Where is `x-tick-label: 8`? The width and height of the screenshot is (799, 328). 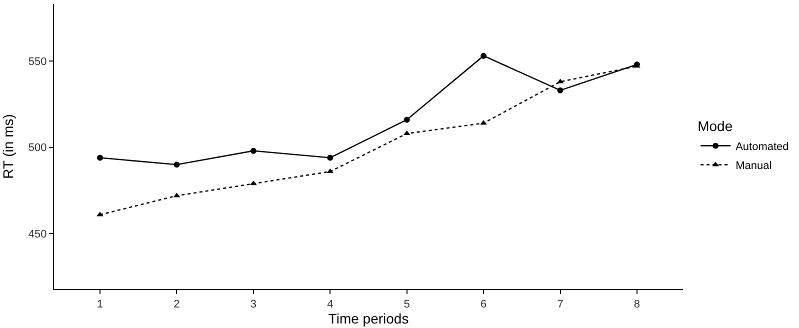 x-tick-label: 8 is located at coordinates (637, 304).